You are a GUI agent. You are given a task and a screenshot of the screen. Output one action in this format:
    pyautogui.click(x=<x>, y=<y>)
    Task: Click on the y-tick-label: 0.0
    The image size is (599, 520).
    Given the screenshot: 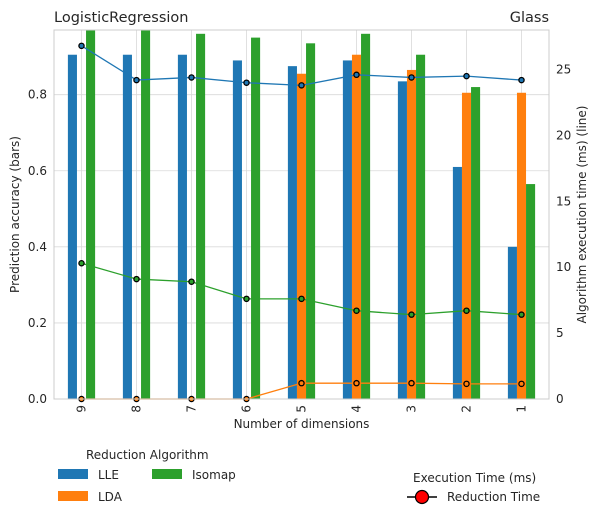 What is the action you would take?
    pyautogui.click(x=37, y=399)
    